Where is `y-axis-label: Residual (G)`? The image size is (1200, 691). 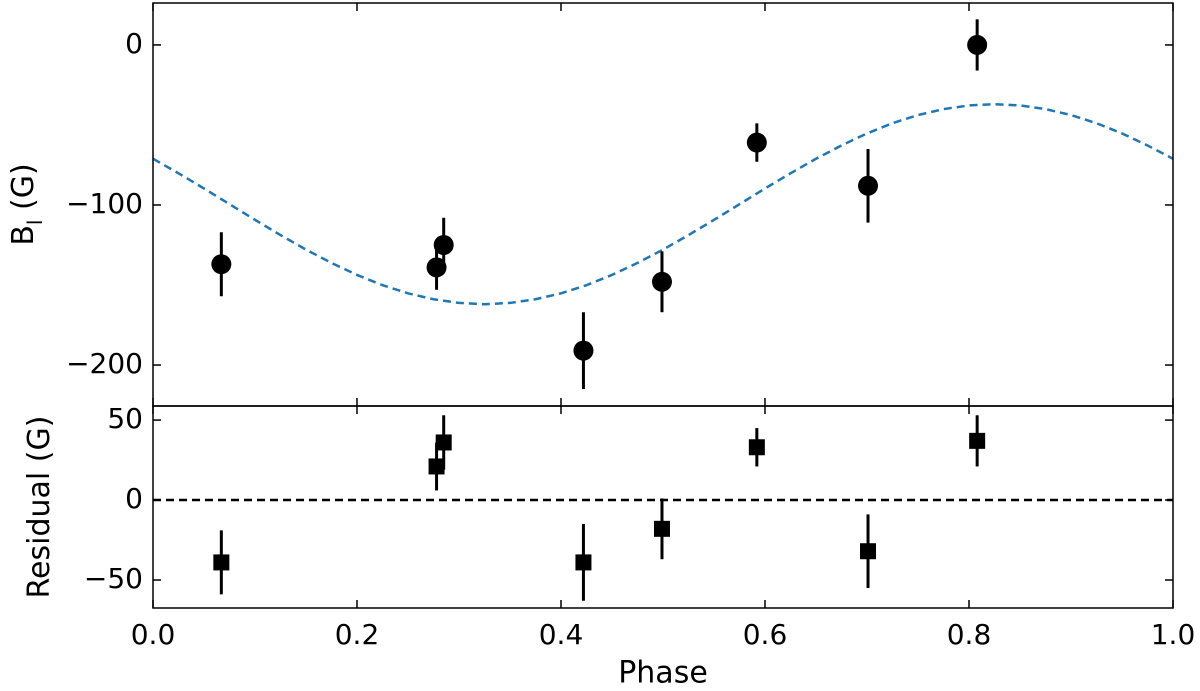
y-axis-label: Residual (G) is located at coordinates (39, 507).